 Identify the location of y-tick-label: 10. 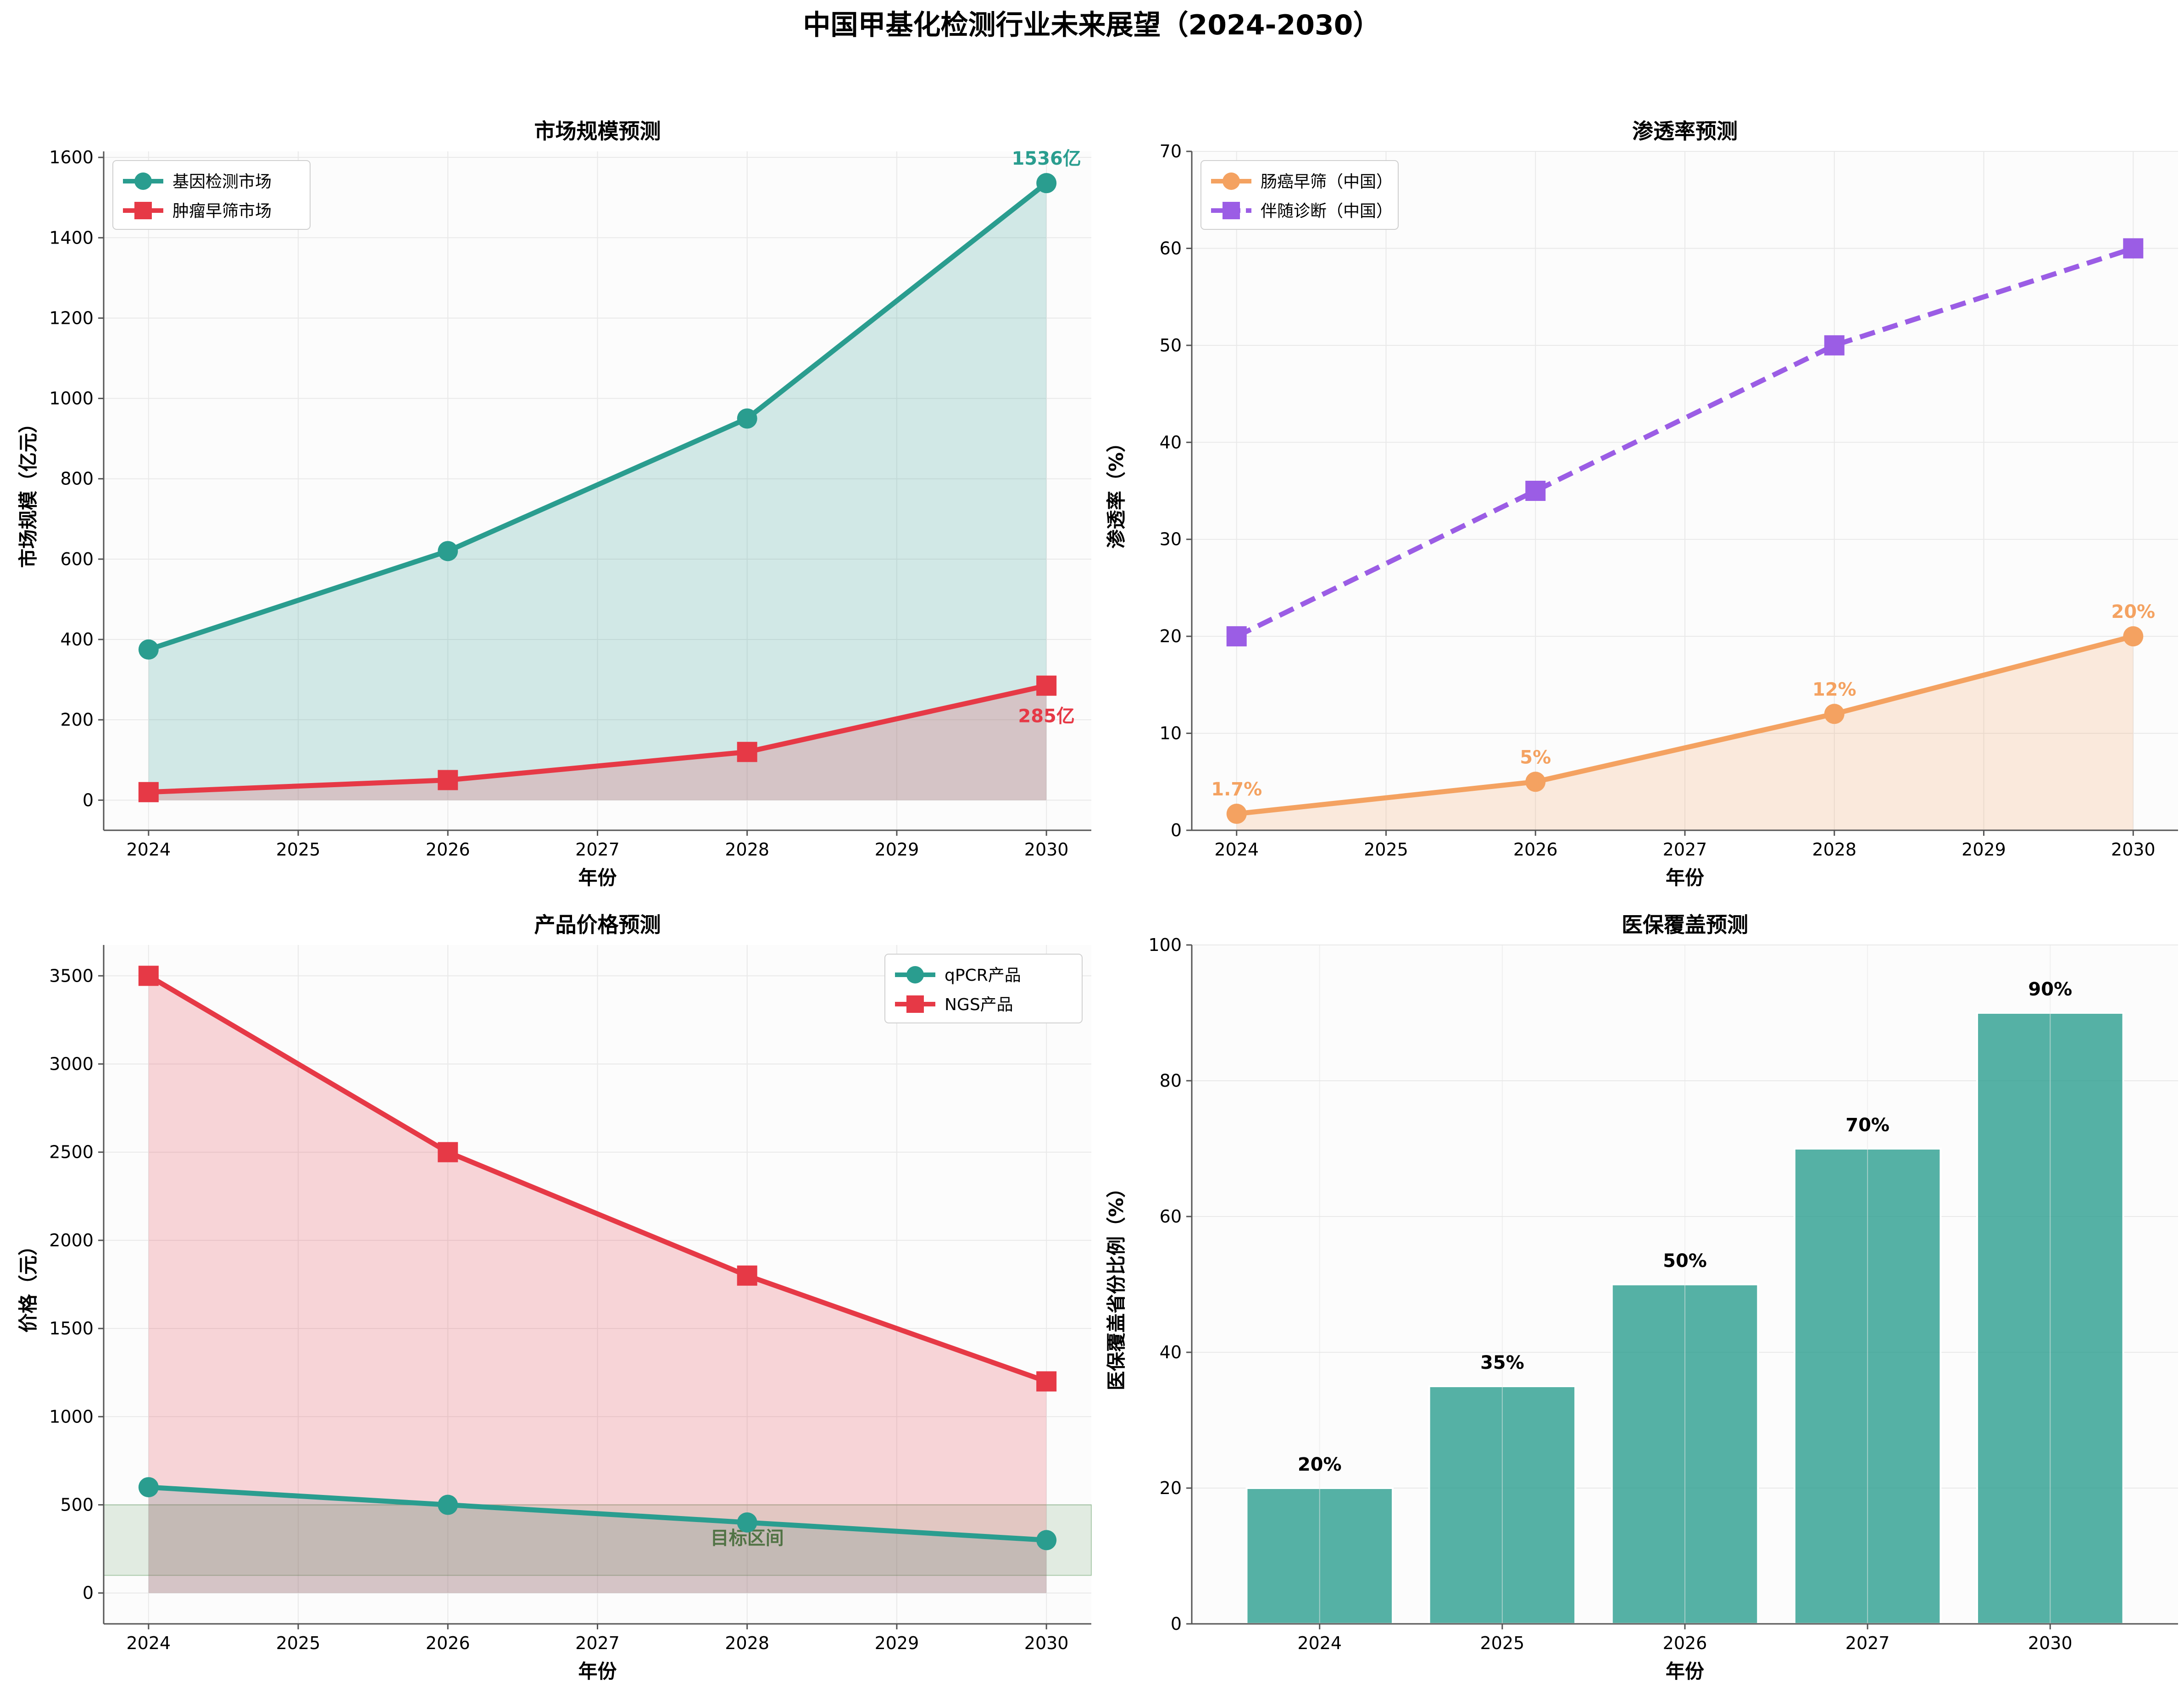
(1171, 733).